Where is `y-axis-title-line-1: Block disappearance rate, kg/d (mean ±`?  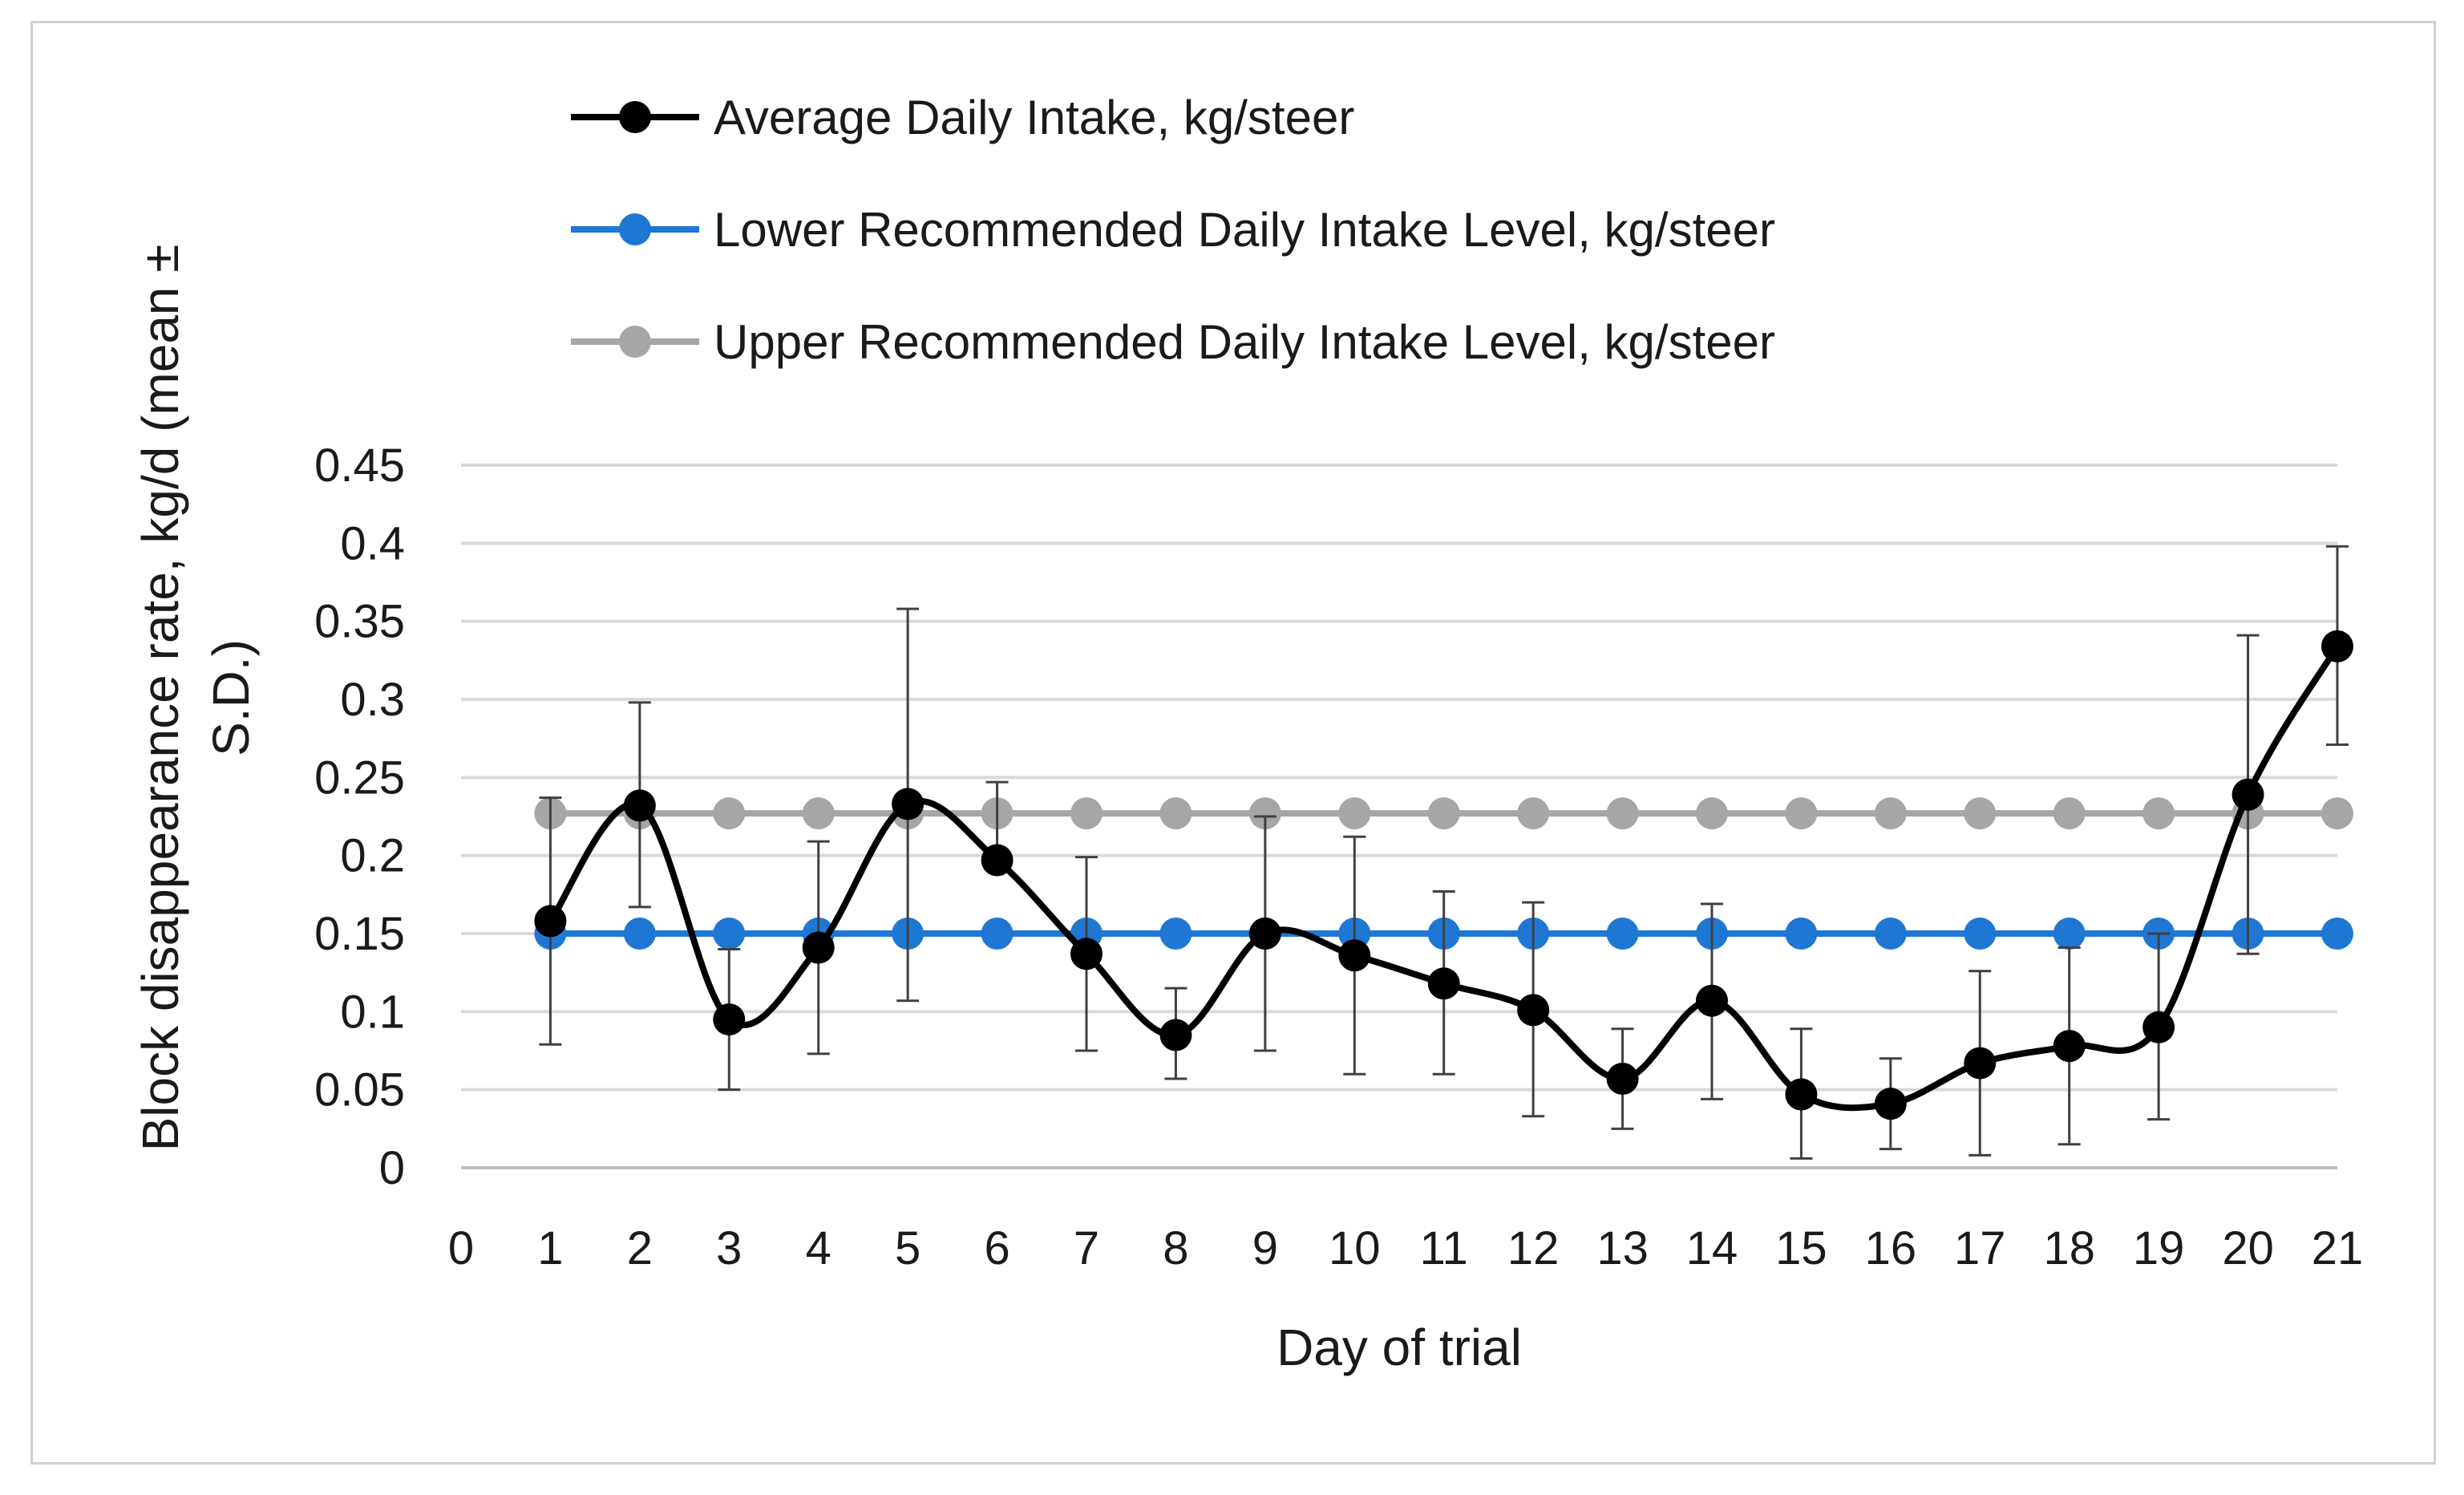
y-axis-title-line-1: Block disappearance rate, kg/d (mean ± is located at coordinates (160, 698).